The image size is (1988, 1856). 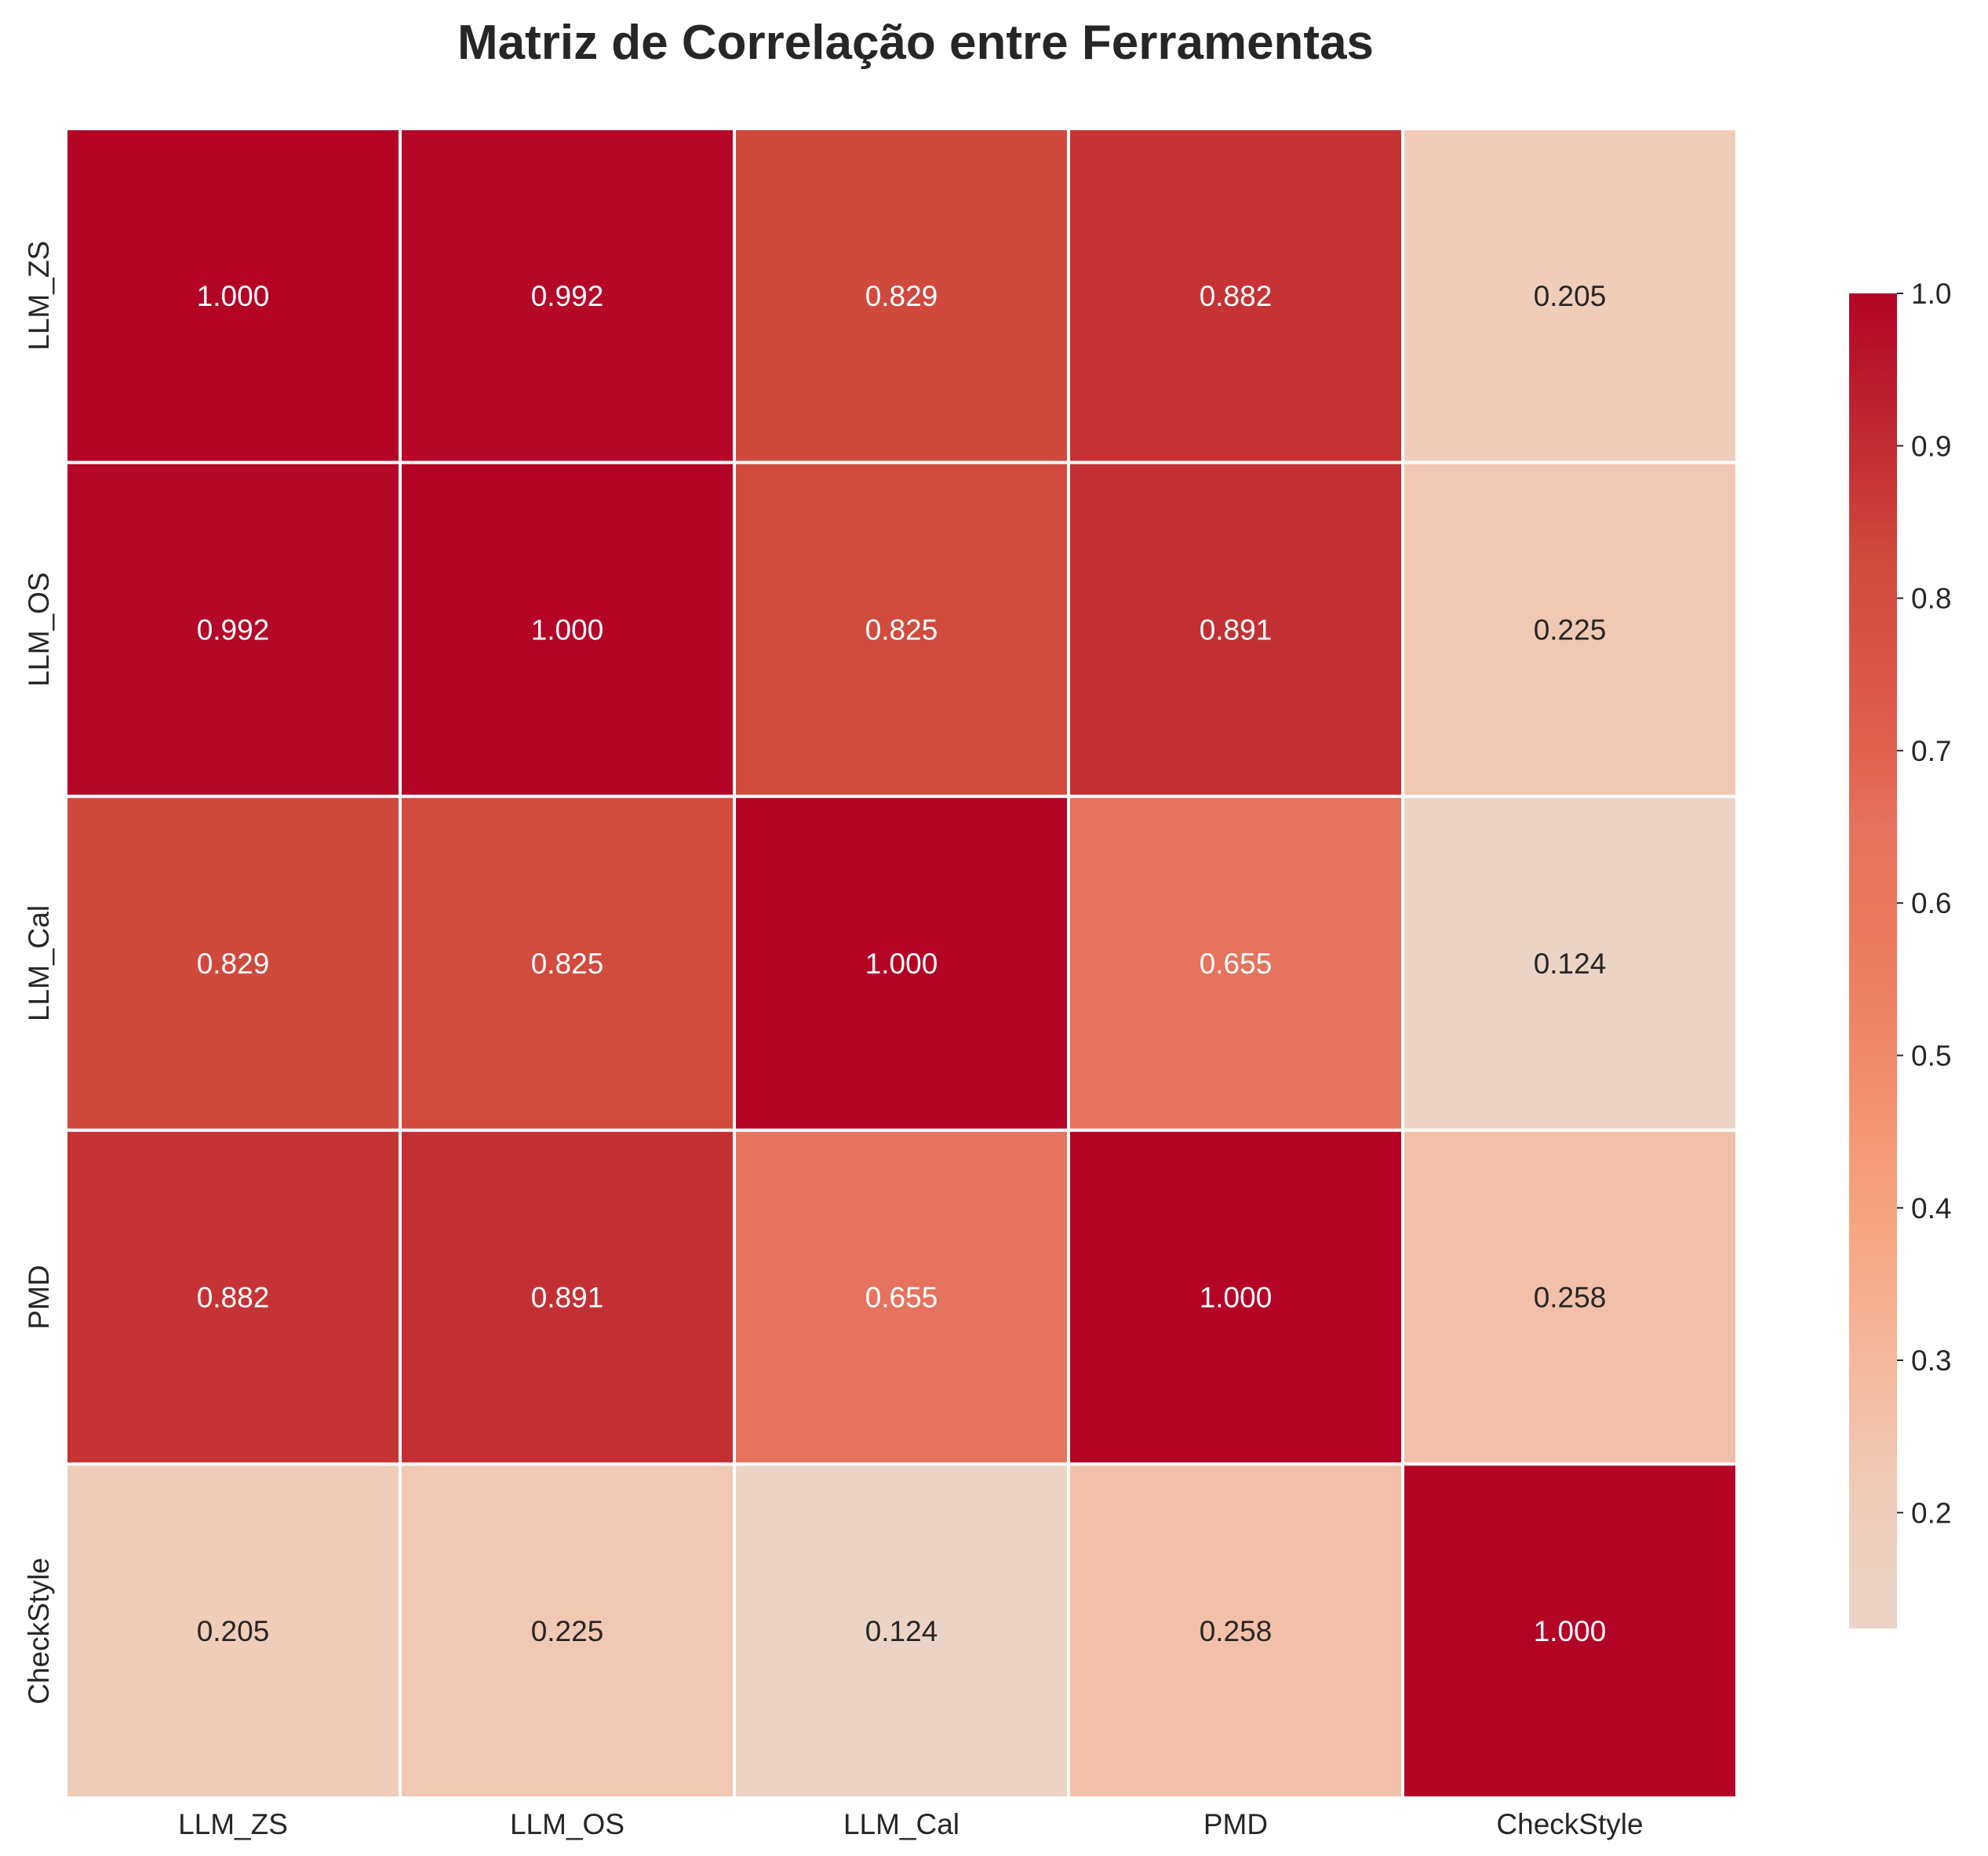 What do you see at coordinates (39, 1631) in the screenshot?
I see `y-tick-label: CheckStyle` at bounding box center [39, 1631].